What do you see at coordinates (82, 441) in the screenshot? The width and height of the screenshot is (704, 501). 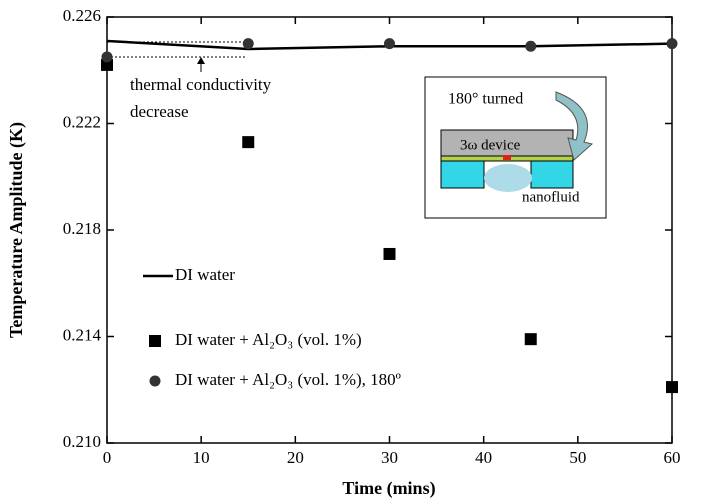 I see `y-tick-label: 0.210` at bounding box center [82, 441].